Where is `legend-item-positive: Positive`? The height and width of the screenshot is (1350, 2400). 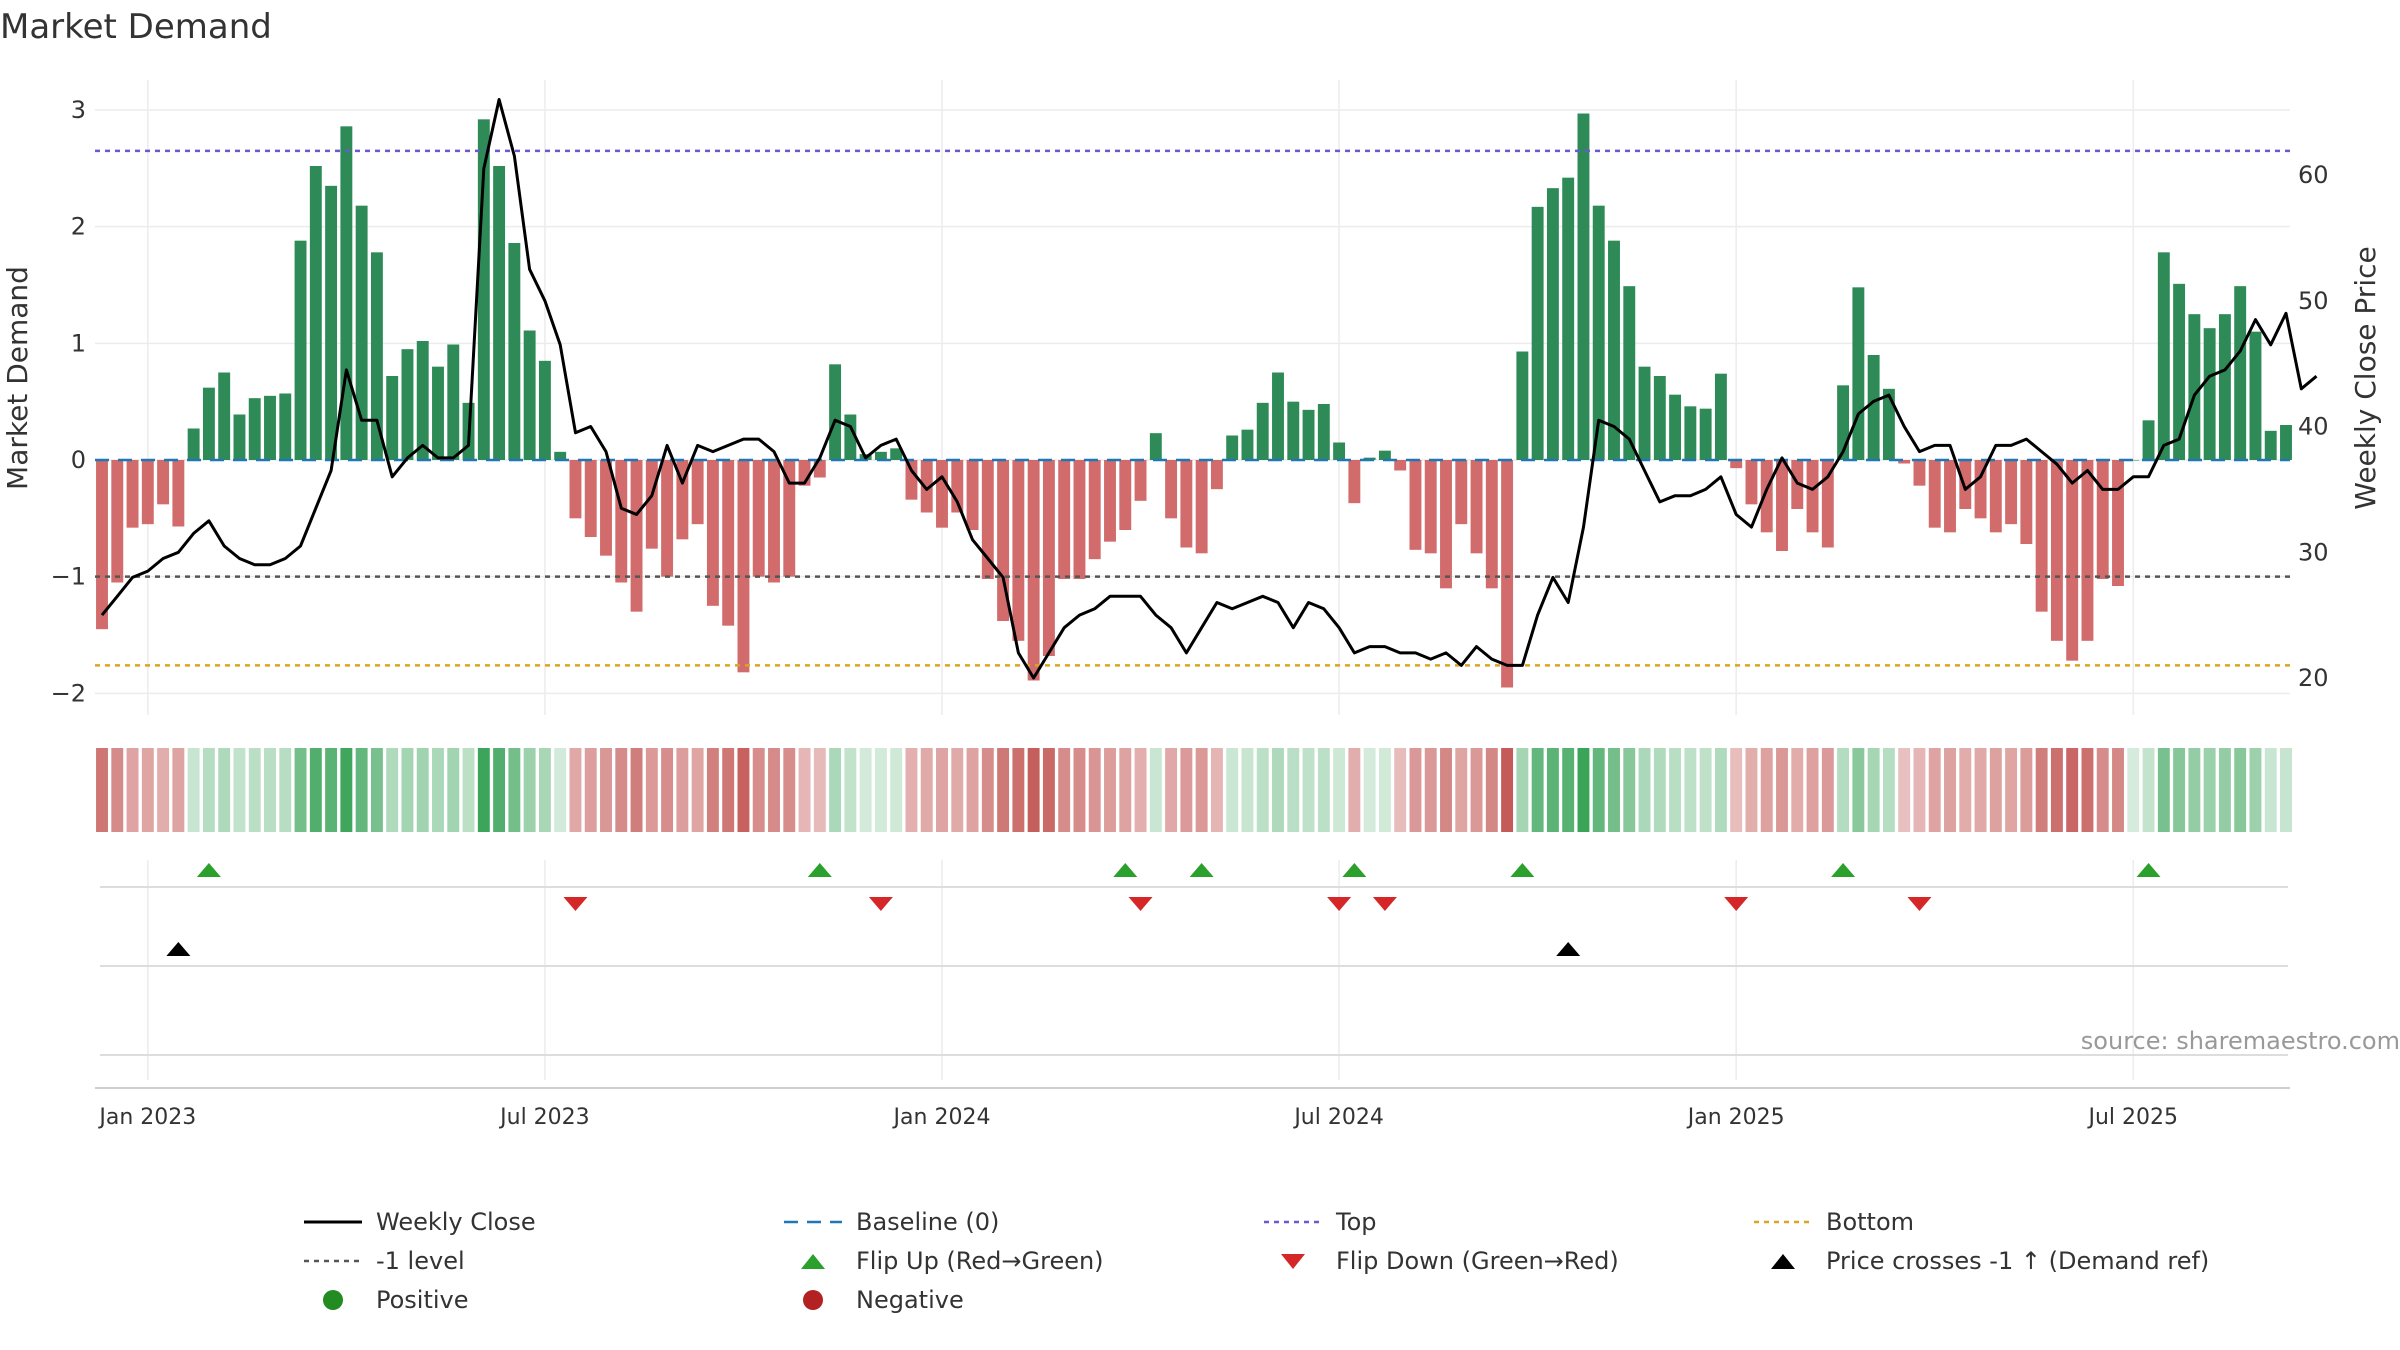 legend-item-positive: Positive is located at coordinates (384, 1300).